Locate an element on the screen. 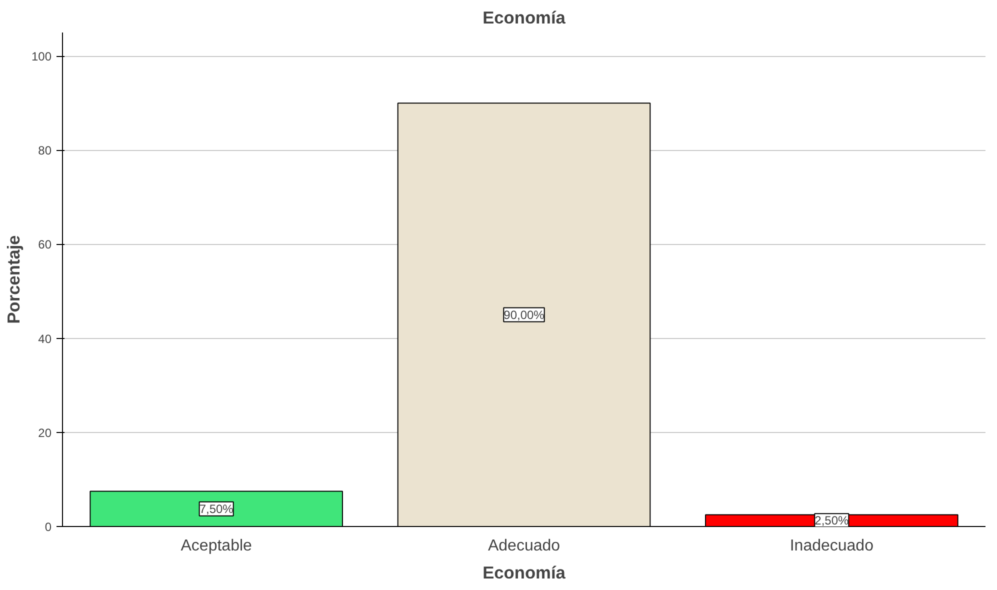 This screenshot has height=590, width=997. y-tick-label: 60 is located at coordinates (45, 245).